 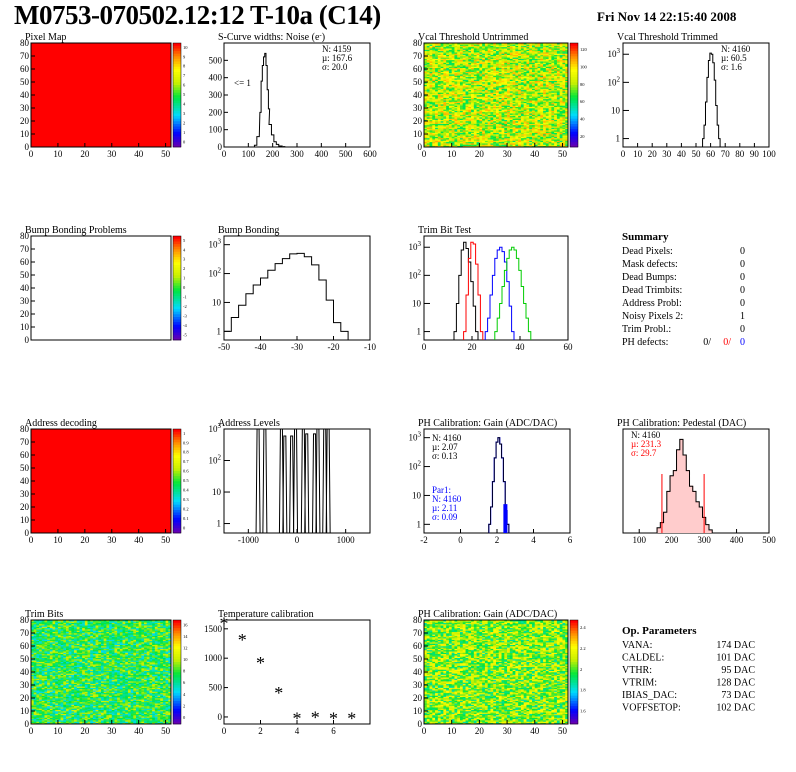 What do you see at coordinates (177, 472) in the screenshot?
I see `address_decoding-palette-step` at bounding box center [177, 472].